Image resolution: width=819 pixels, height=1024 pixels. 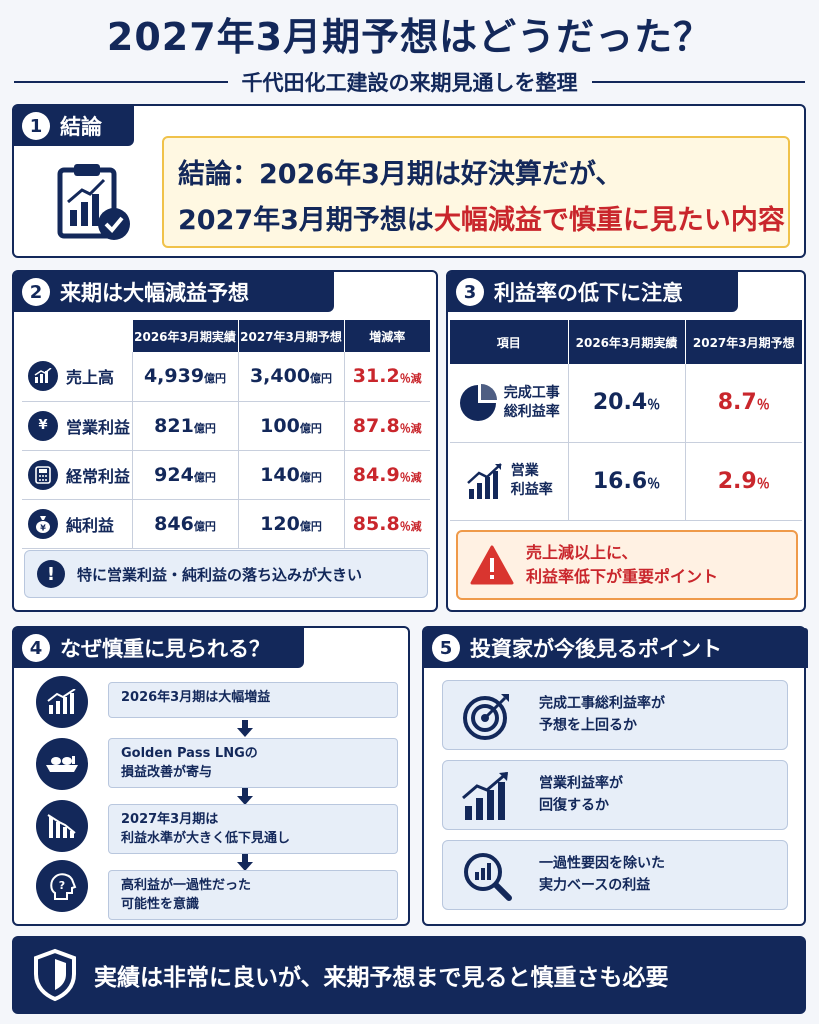 What do you see at coordinates (170, 819) in the screenshot?
I see `flow-step-text: 2027年3月期は` at bounding box center [170, 819].